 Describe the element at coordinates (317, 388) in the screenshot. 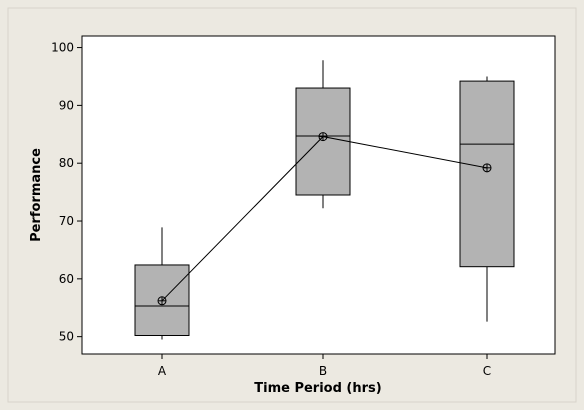

I see `x-axis-label: Time Period (hrs)` at that location.